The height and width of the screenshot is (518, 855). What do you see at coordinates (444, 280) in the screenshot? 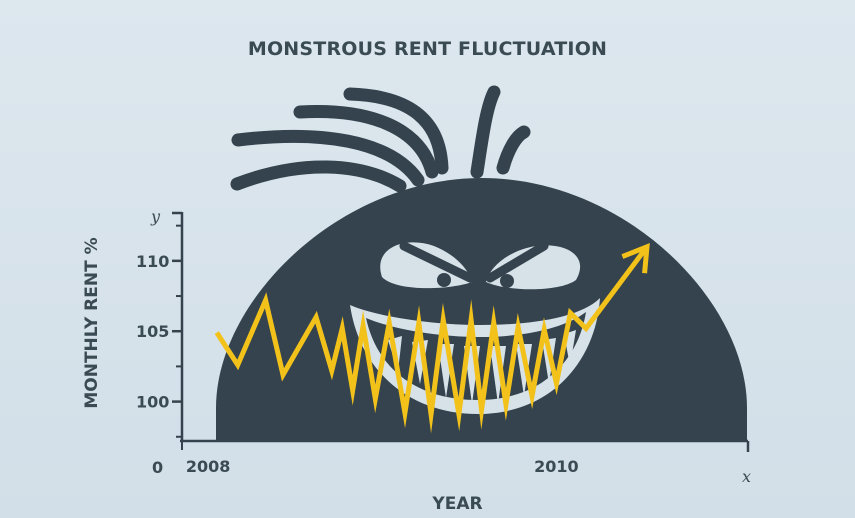
I see `monster-left-pupil` at bounding box center [444, 280].